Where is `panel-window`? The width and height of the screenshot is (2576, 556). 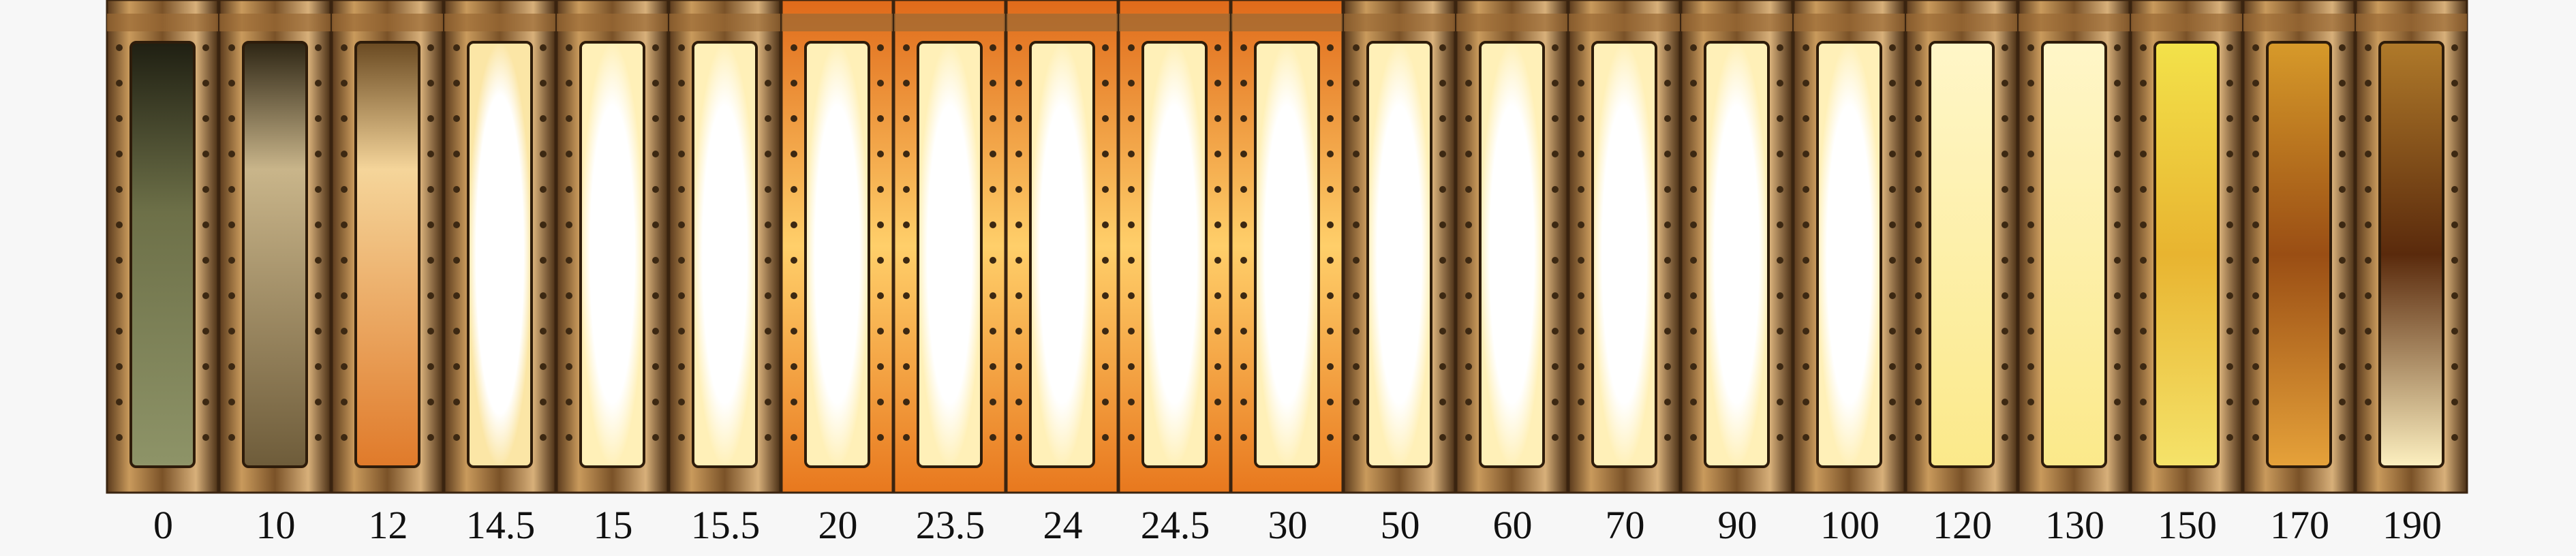 panel-window is located at coordinates (162, 254).